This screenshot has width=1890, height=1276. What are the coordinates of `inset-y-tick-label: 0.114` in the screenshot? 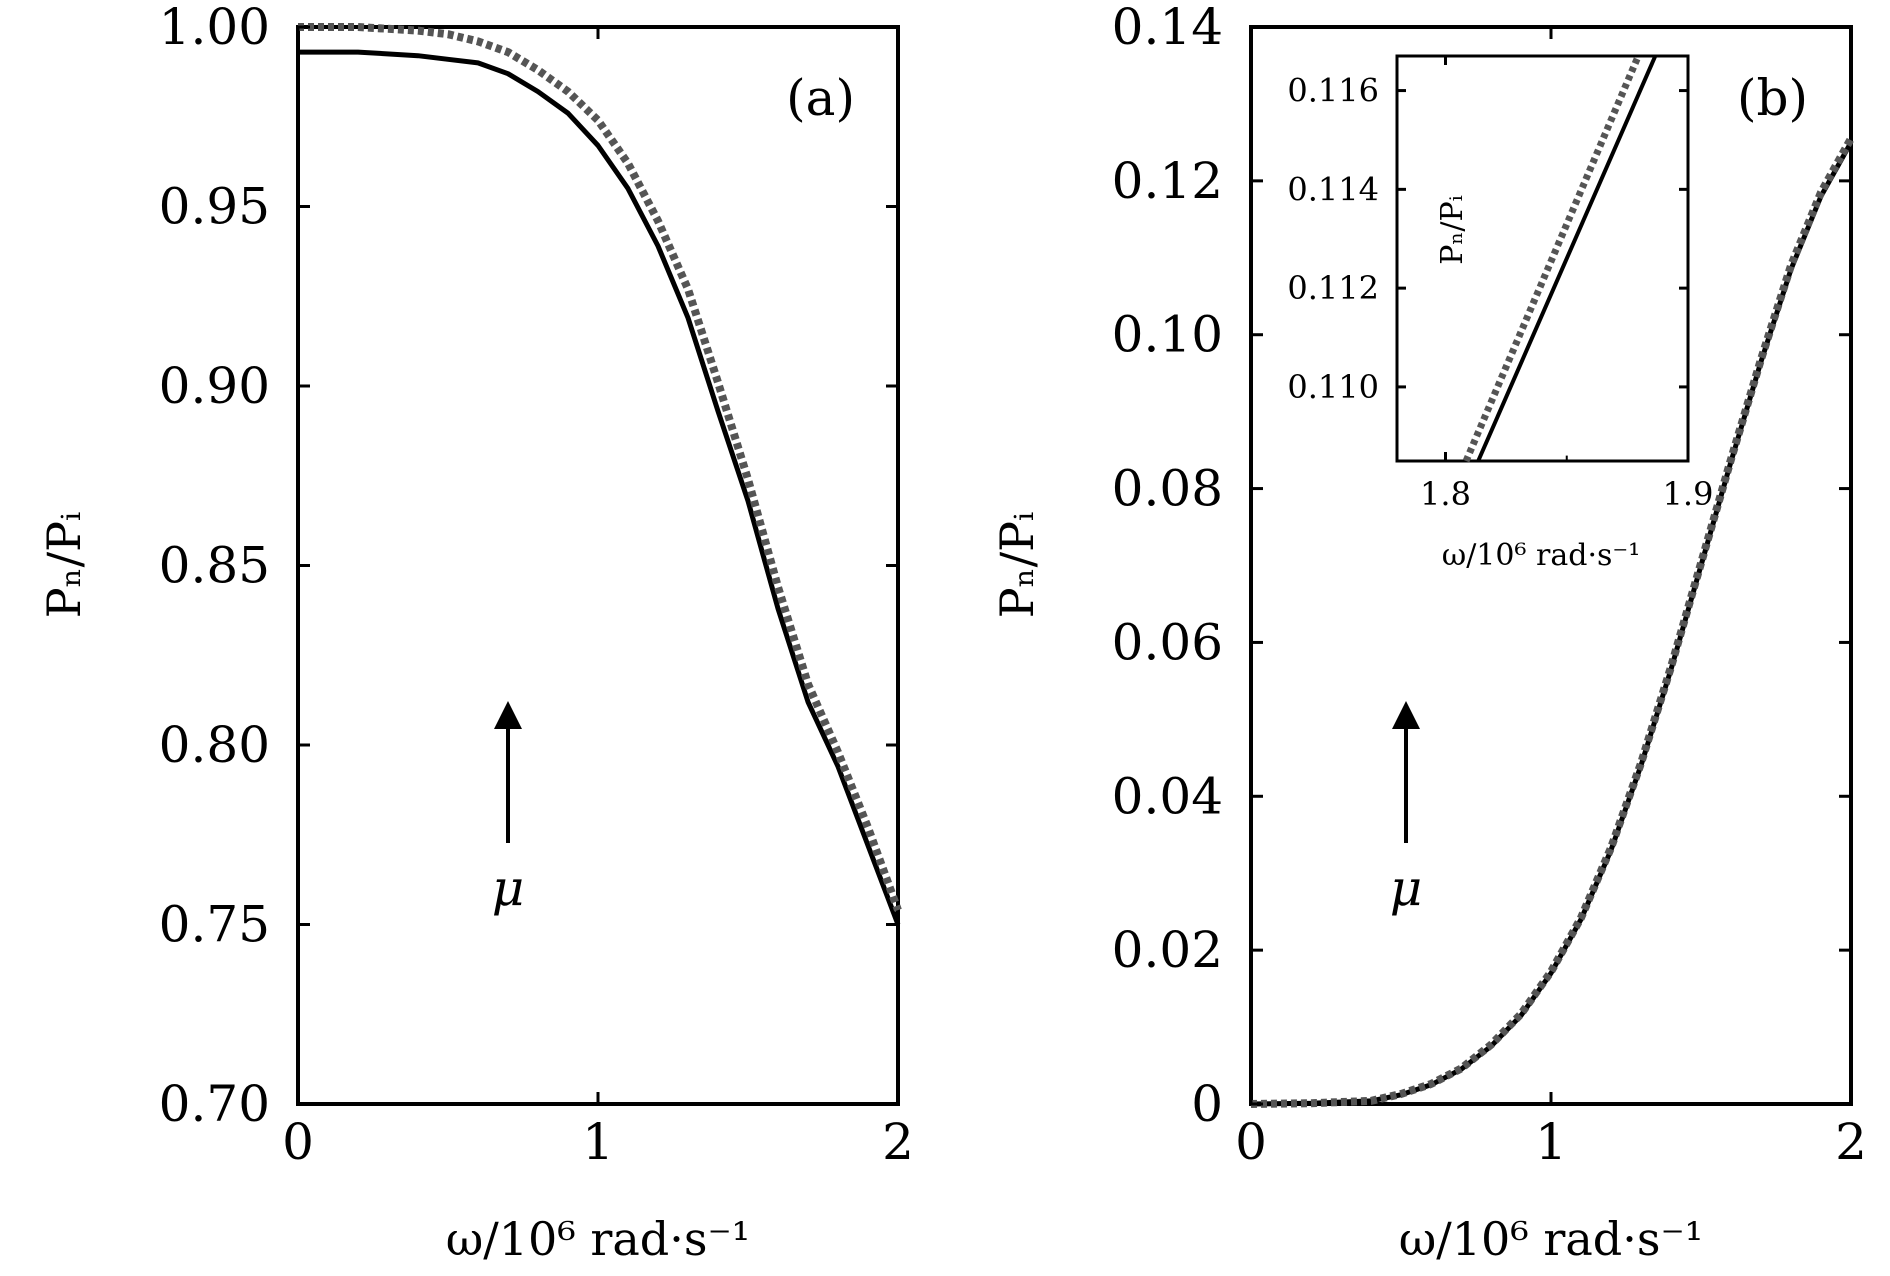 It's located at (1333, 189).